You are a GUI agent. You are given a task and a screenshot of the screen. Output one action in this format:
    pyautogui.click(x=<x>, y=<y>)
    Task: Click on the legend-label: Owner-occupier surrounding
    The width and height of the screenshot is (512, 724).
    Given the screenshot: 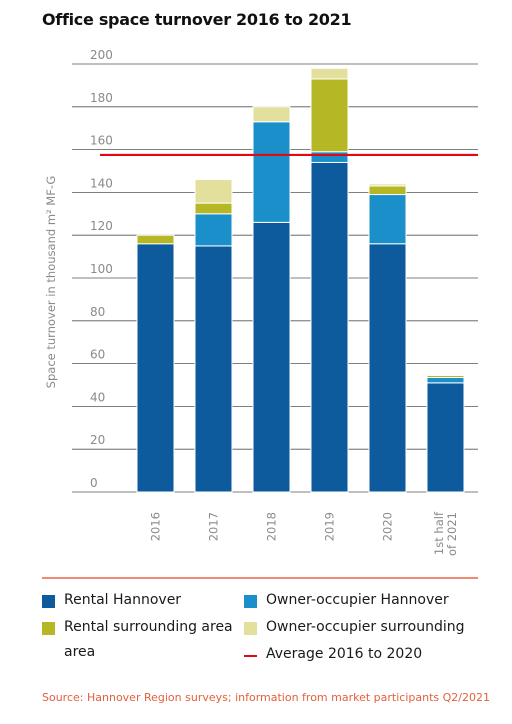 What is the action you would take?
    pyautogui.click(x=365, y=627)
    